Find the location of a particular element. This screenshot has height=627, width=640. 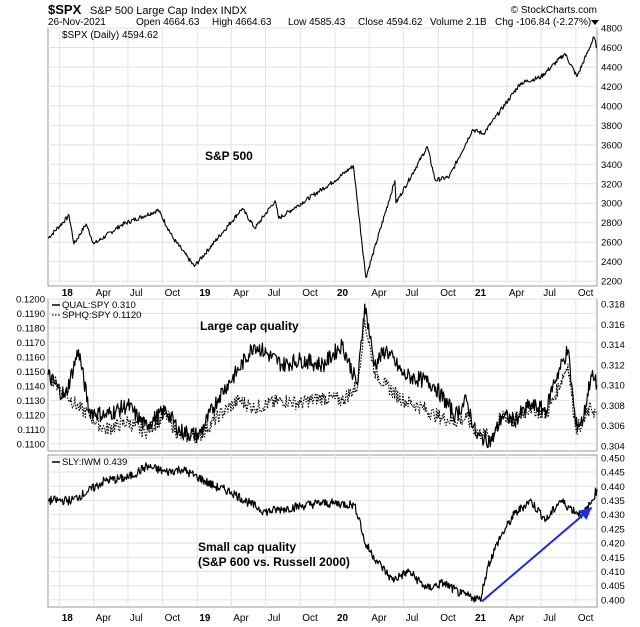

header-volume: Volume 2.1B is located at coordinates (458, 22).